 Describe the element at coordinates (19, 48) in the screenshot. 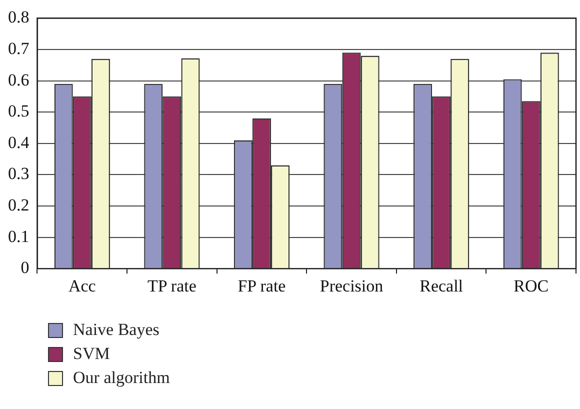

I see `y-tick-label: 0.7` at that location.